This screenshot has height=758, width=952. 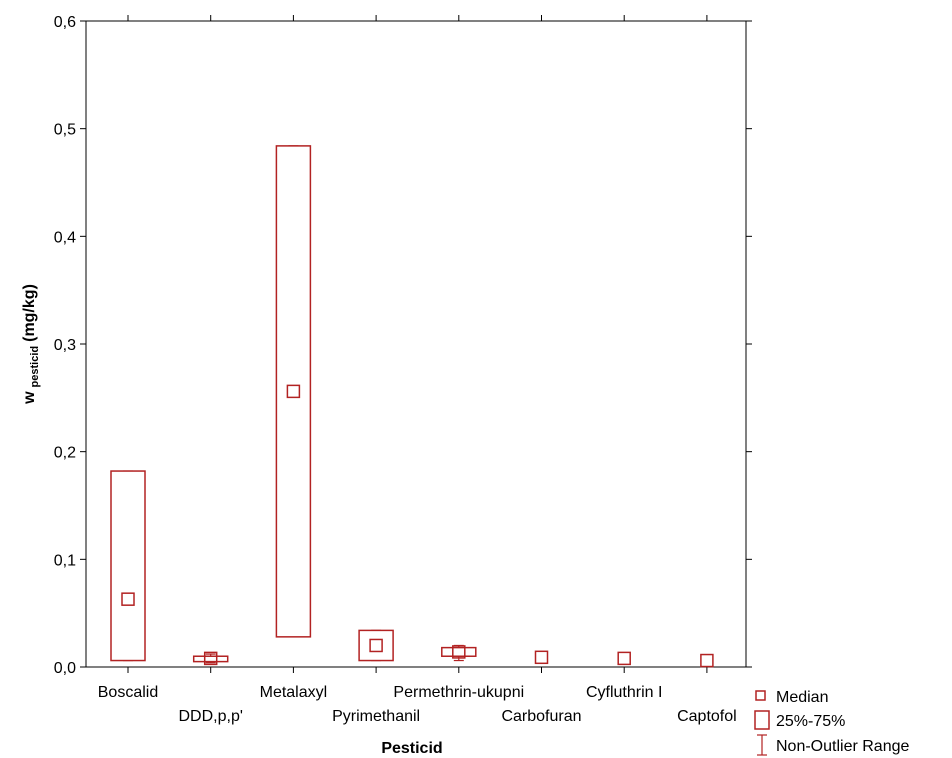 I want to click on x-tick-label: Metalaxyl, so click(x=294, y=692).